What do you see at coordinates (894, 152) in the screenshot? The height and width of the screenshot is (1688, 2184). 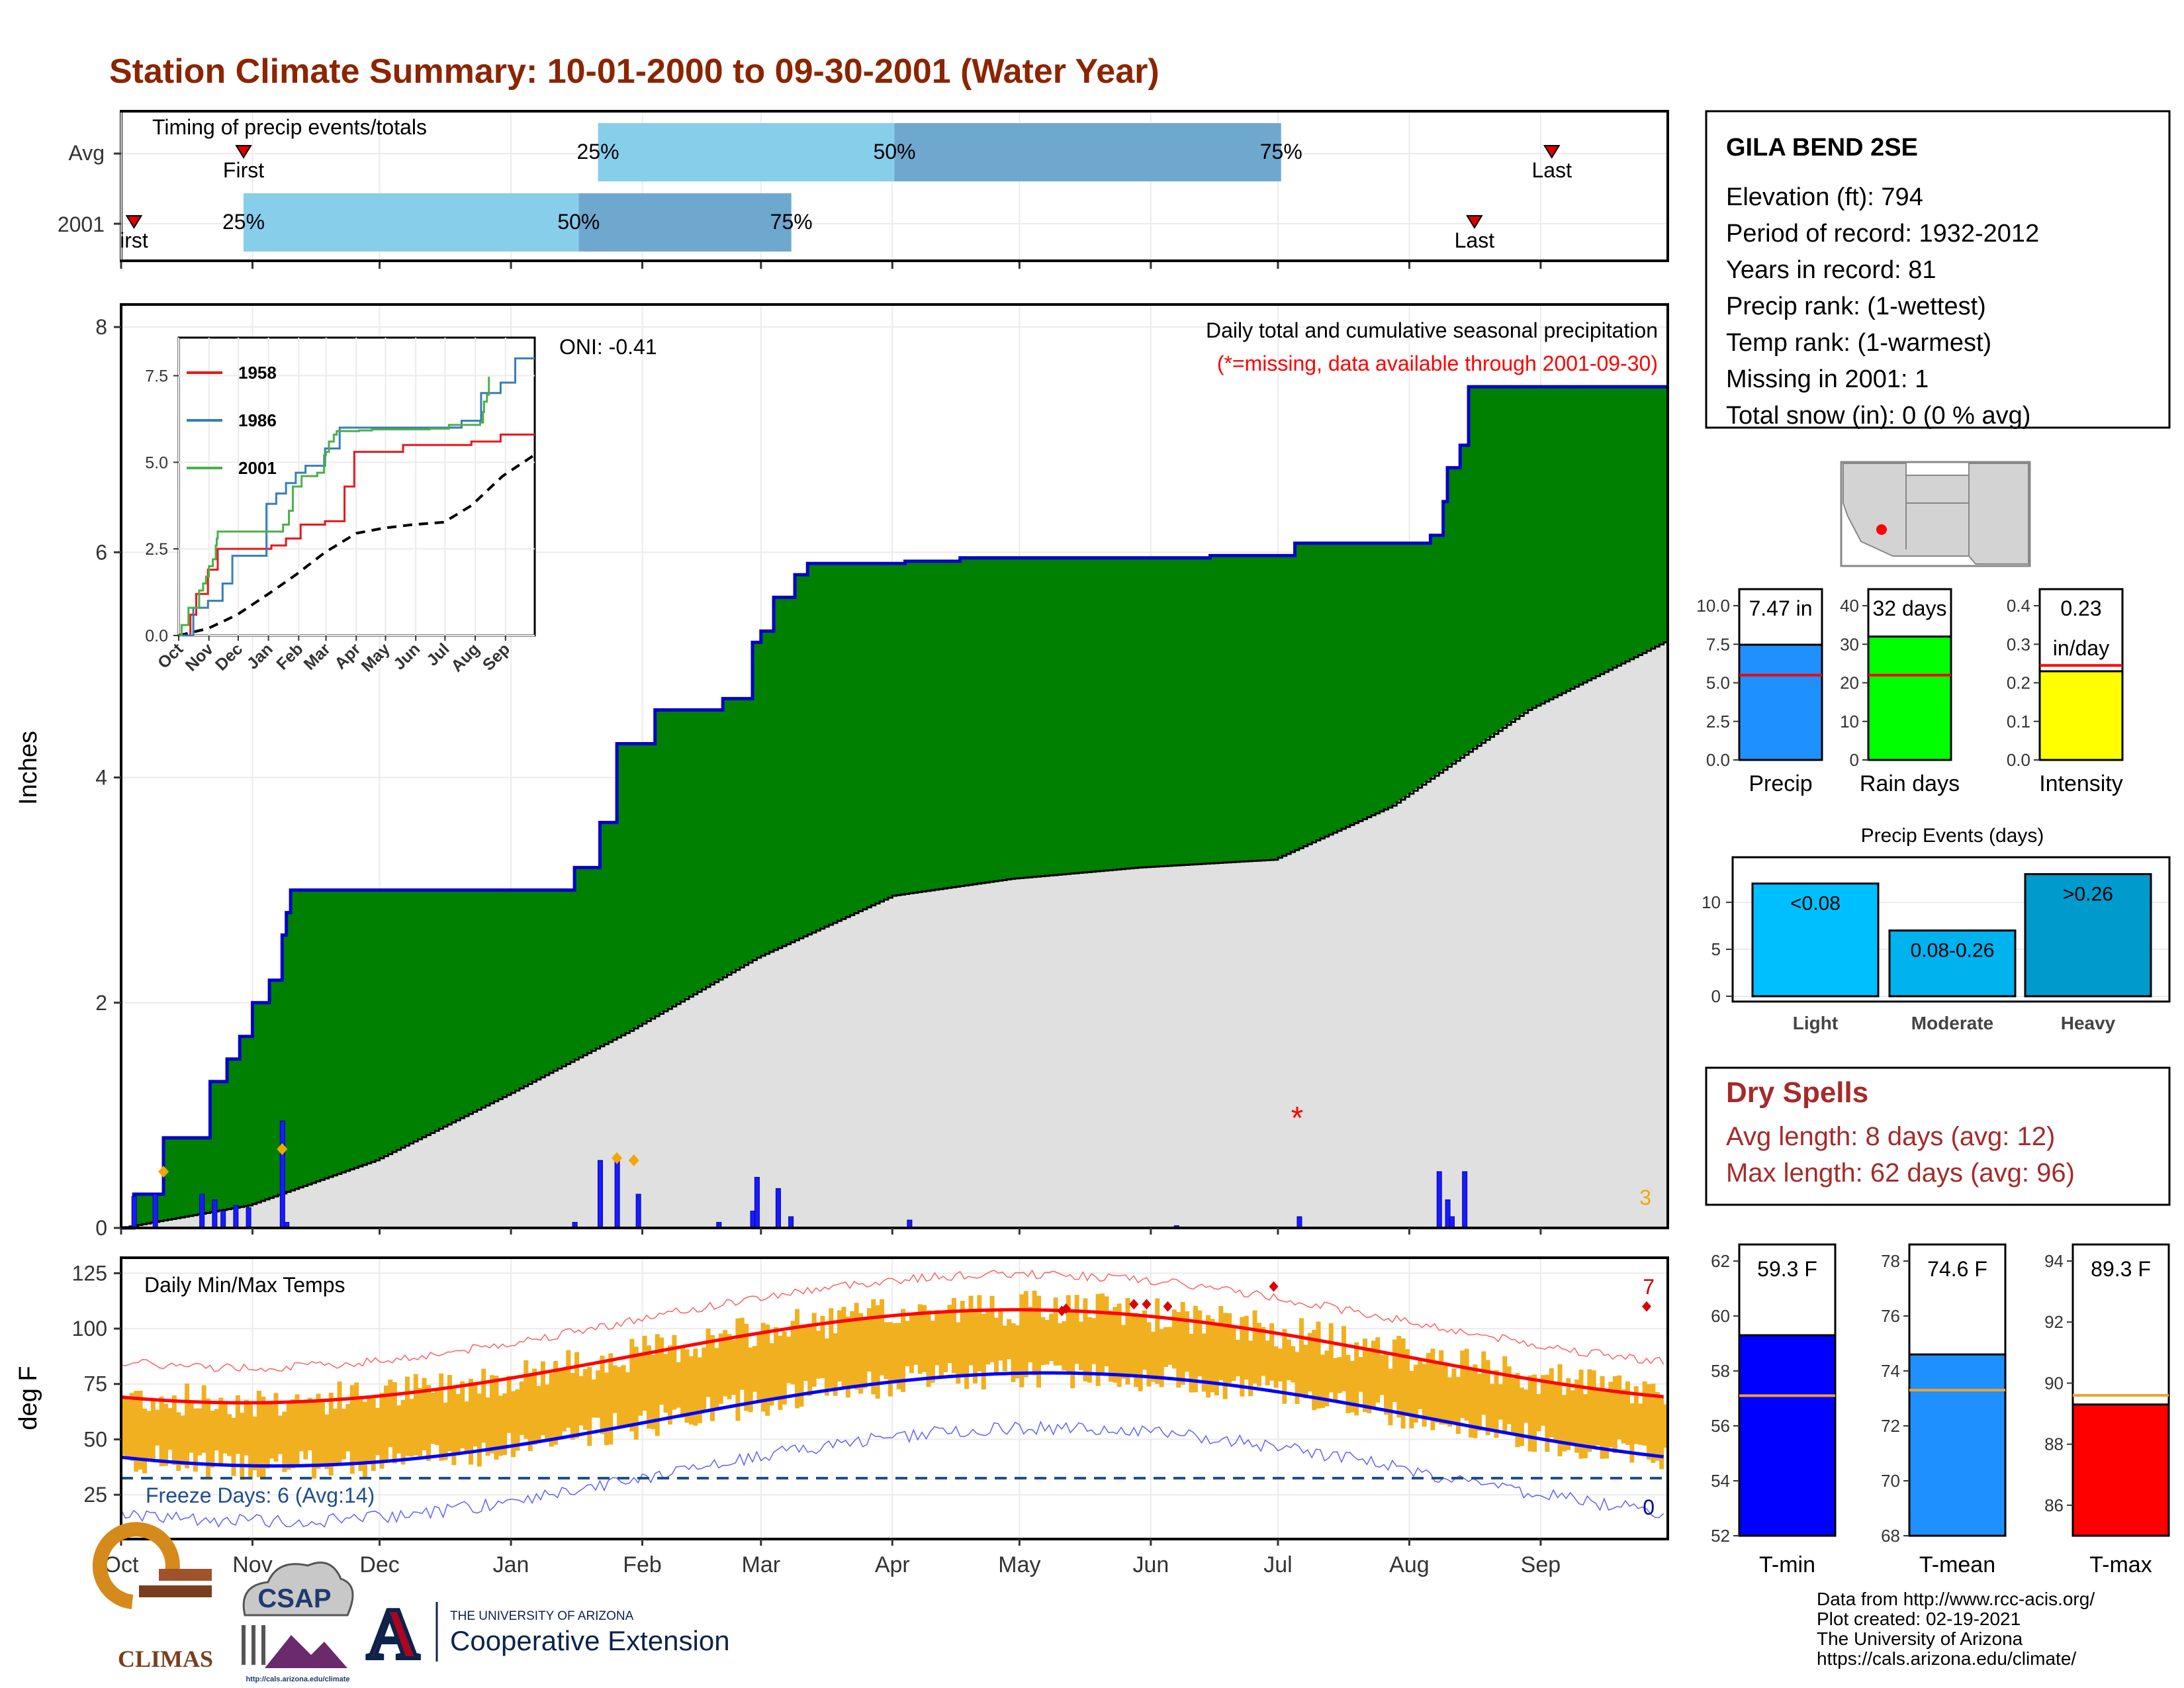 I see `timing-p50-label: 50%` at bounding box center [894, 152].